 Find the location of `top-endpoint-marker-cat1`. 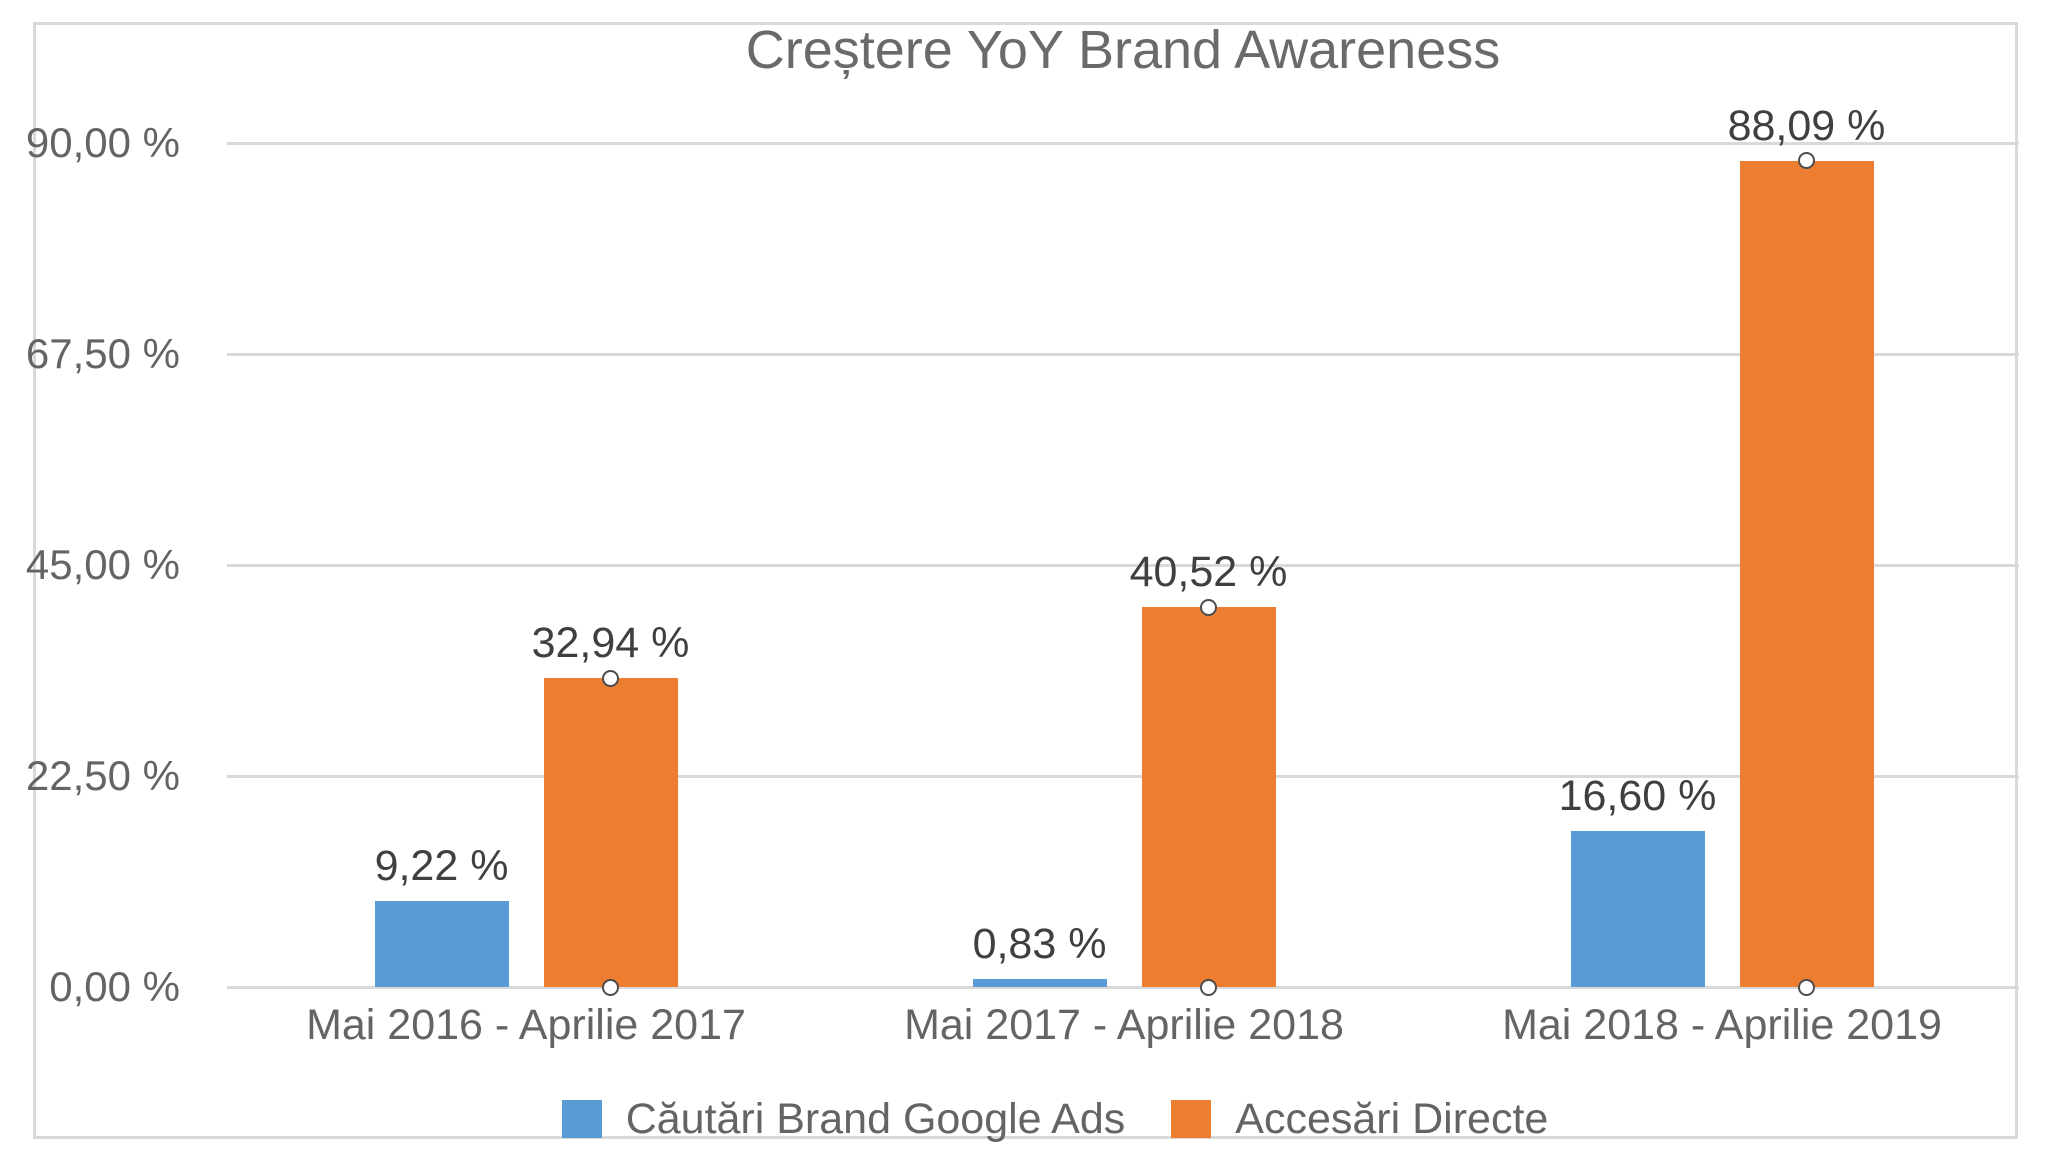

top-endpoint-marker-cat1 is located at coordinates (1208, 607).